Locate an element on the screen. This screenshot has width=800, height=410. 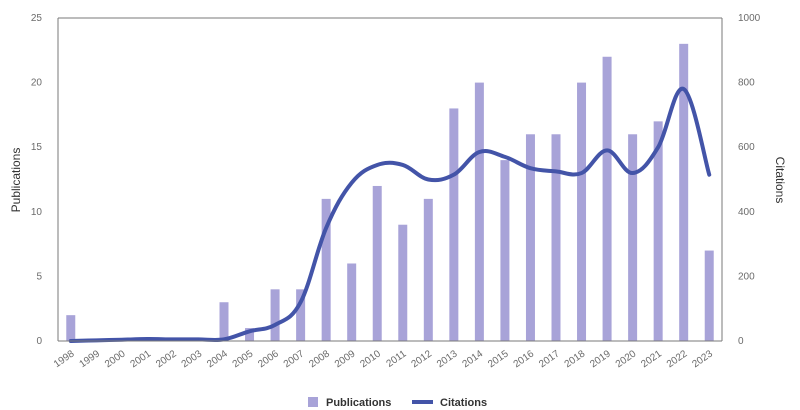
legend: Publications Citations is located at coordinates (397, 403).